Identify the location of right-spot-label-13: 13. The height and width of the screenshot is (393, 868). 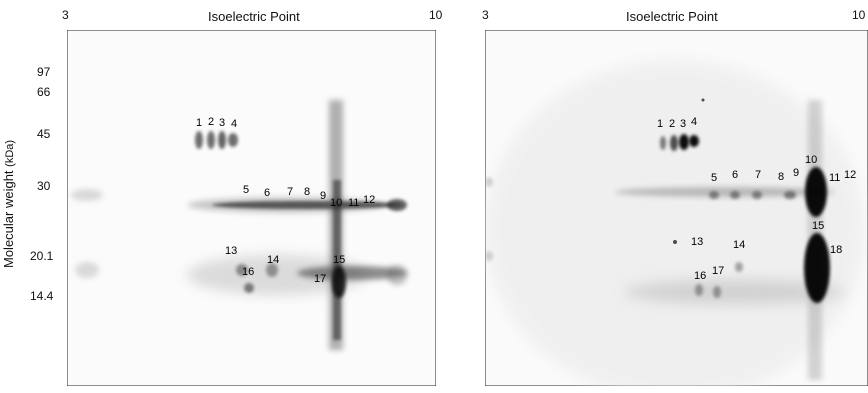
(697, 242).